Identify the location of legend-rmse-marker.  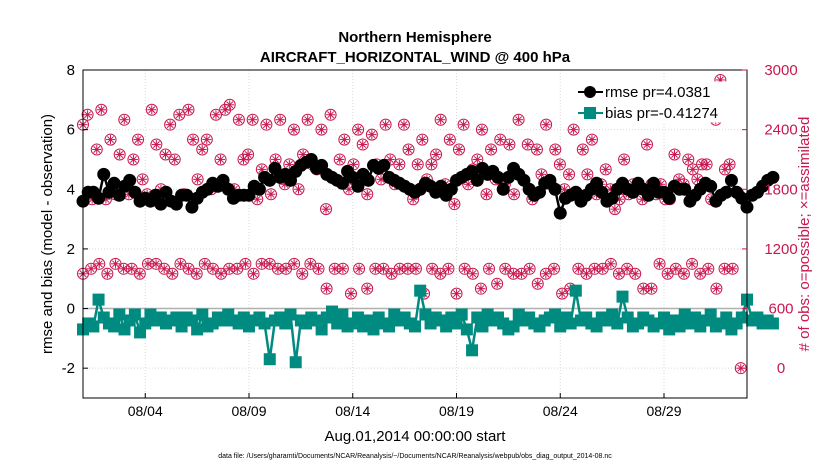
(590, 92).